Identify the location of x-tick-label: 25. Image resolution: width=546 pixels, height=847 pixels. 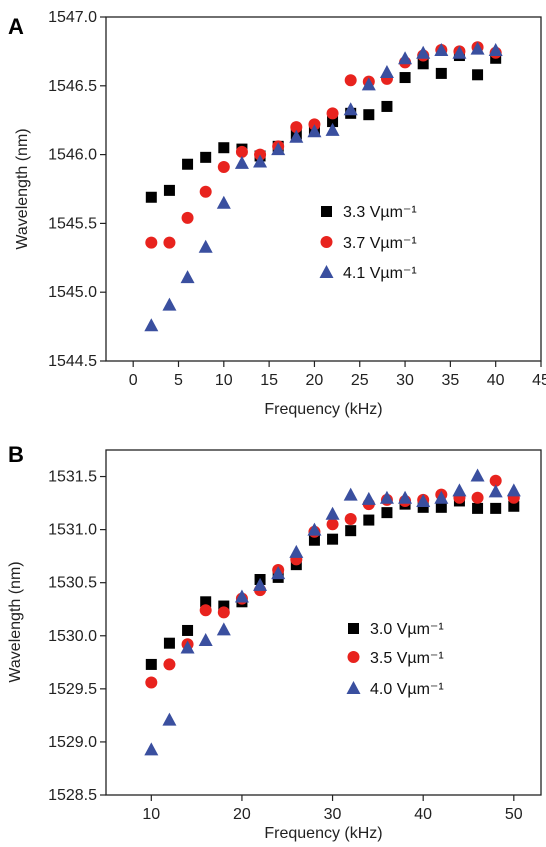
(360, 380).